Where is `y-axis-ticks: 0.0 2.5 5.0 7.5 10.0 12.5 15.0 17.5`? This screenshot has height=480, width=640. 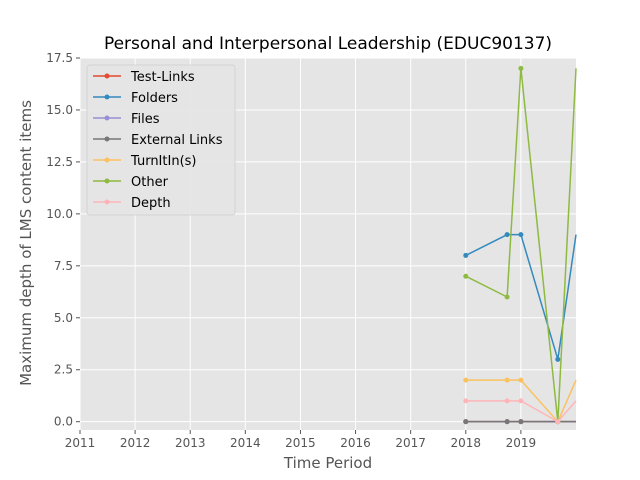
y-axis-ticks: 0.0 2.5 5.0 7.5 10.0 12.5 15.0 17.5 is located at coordinates (63, 240).